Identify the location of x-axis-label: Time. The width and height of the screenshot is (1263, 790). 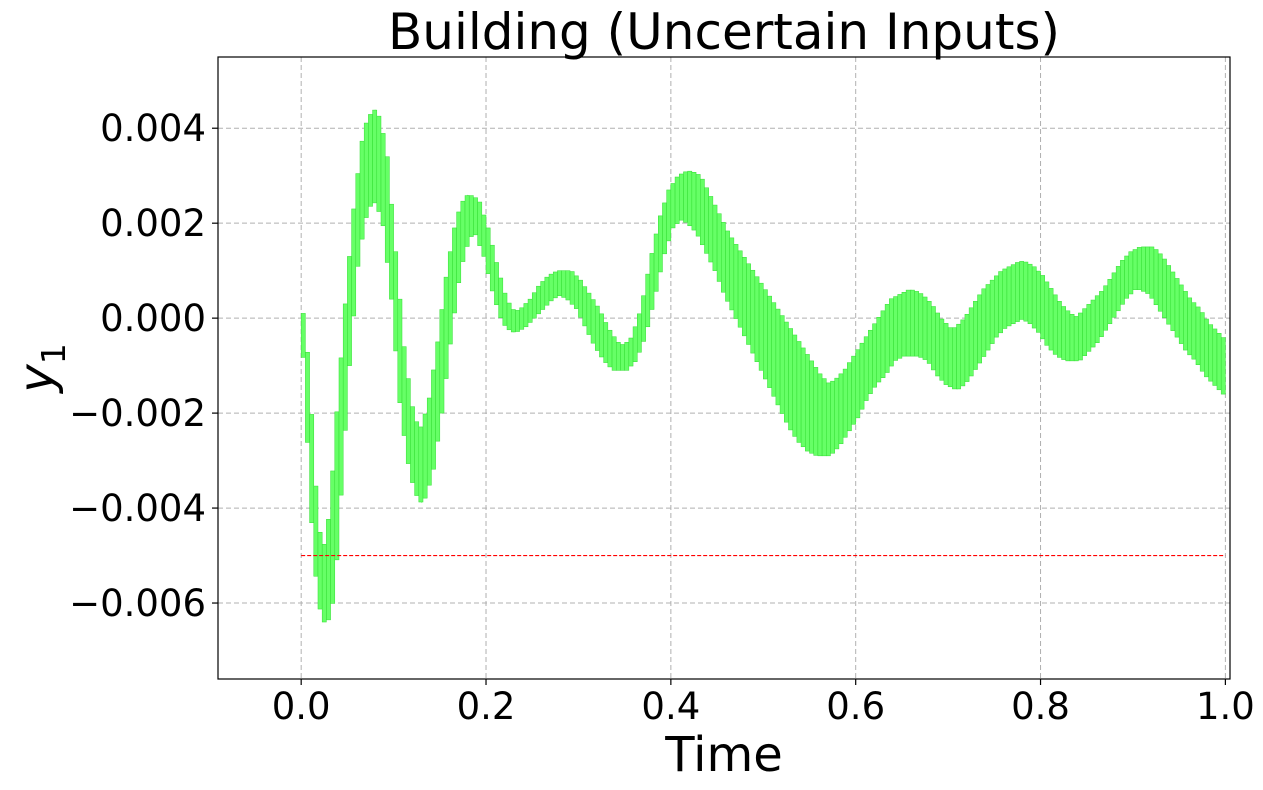
(723, 755).